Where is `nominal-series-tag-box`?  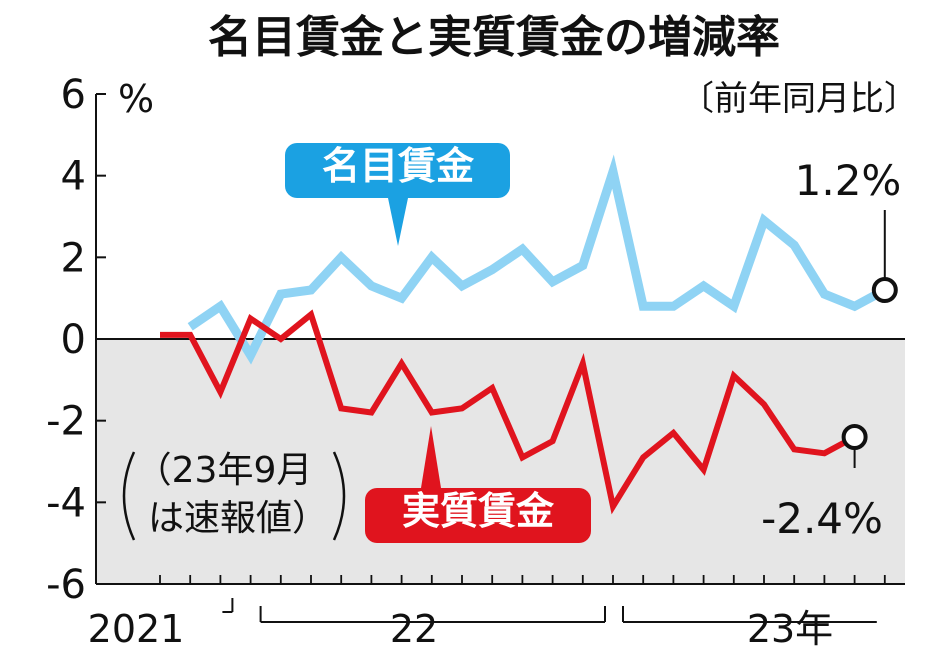
nominal-series-tag-box is located at coordinates (397, 170).